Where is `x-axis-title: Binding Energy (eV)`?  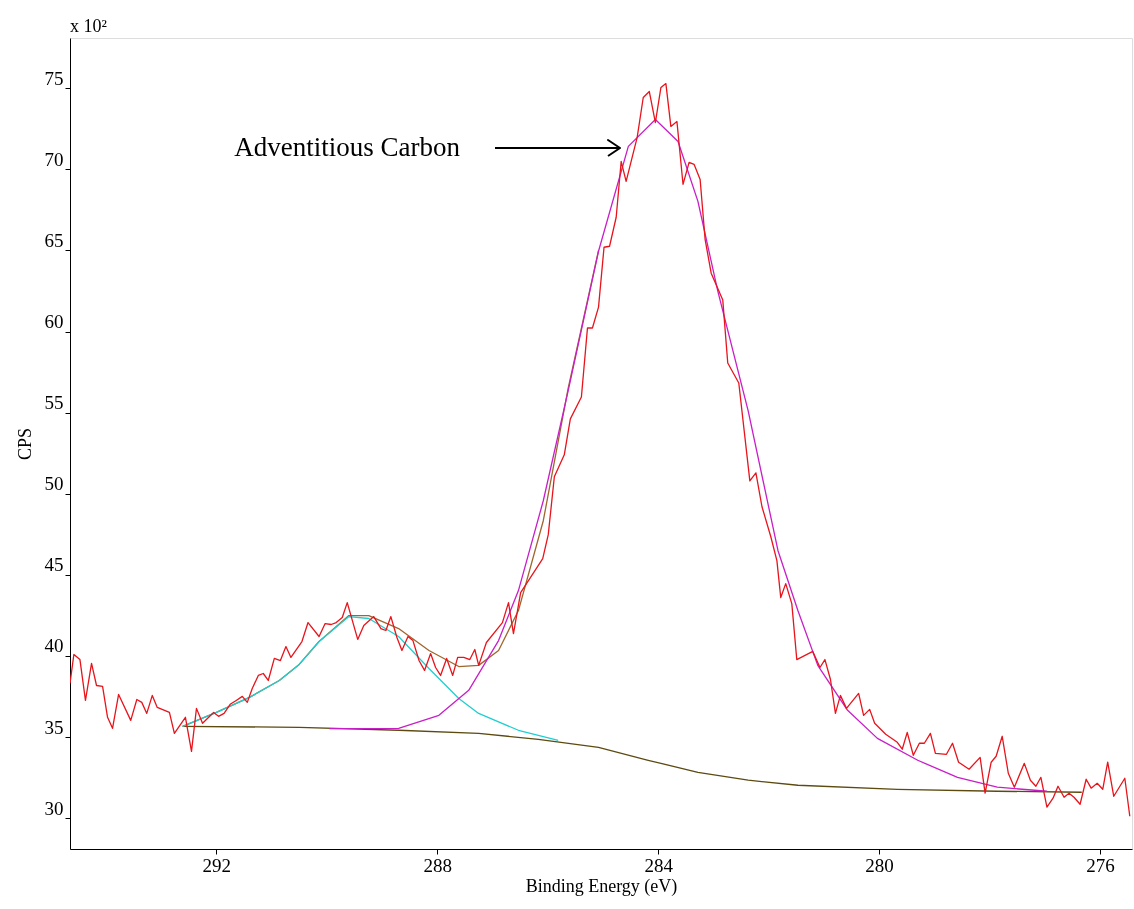 x-axis-title: Binding Energy (eV) is located at coordinates (601, 886).